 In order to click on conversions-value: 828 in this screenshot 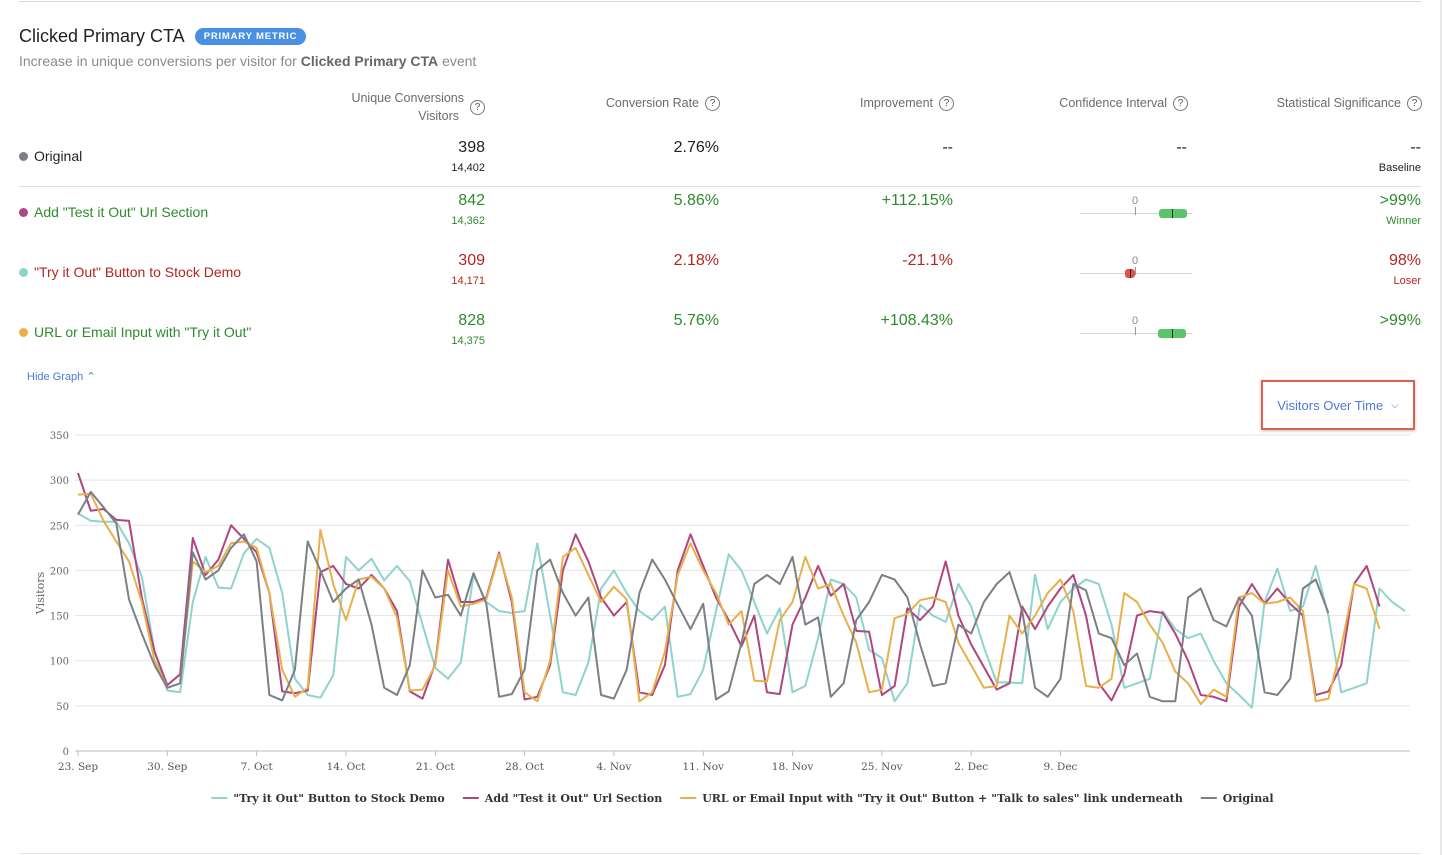, I will do `click(471, 320)`.